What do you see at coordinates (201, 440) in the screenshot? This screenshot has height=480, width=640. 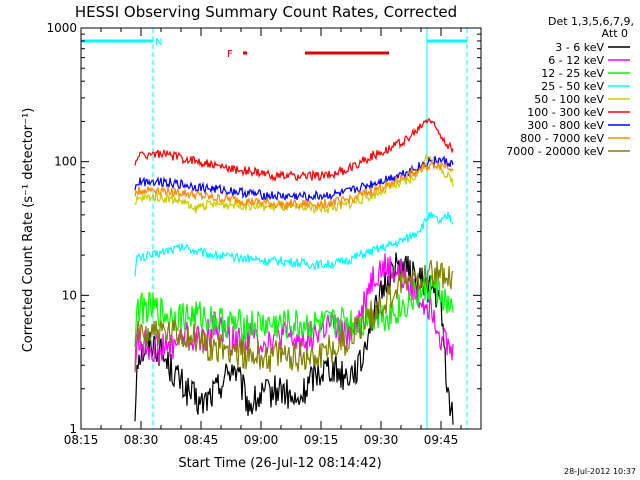 I see `x-tick-label: 08:45` at bounding box center [201, 440].